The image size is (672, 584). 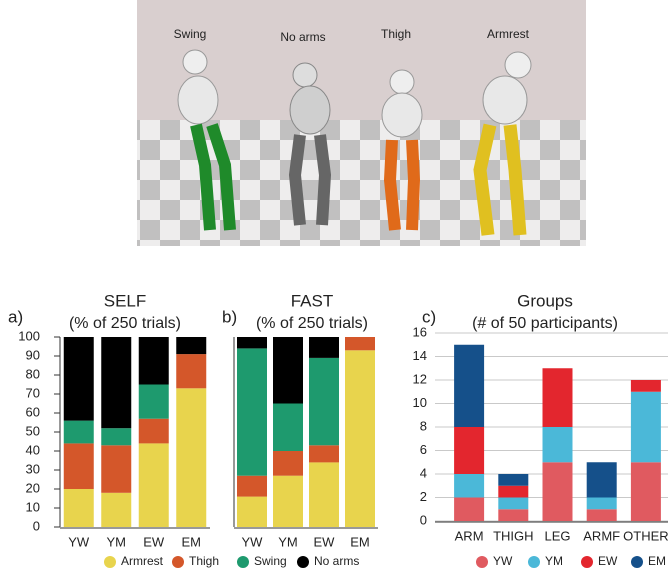 What do you see at coordinates (608, 561) in the screenshot?
I see `legend-label: EW` at bounding box center [608, 561].